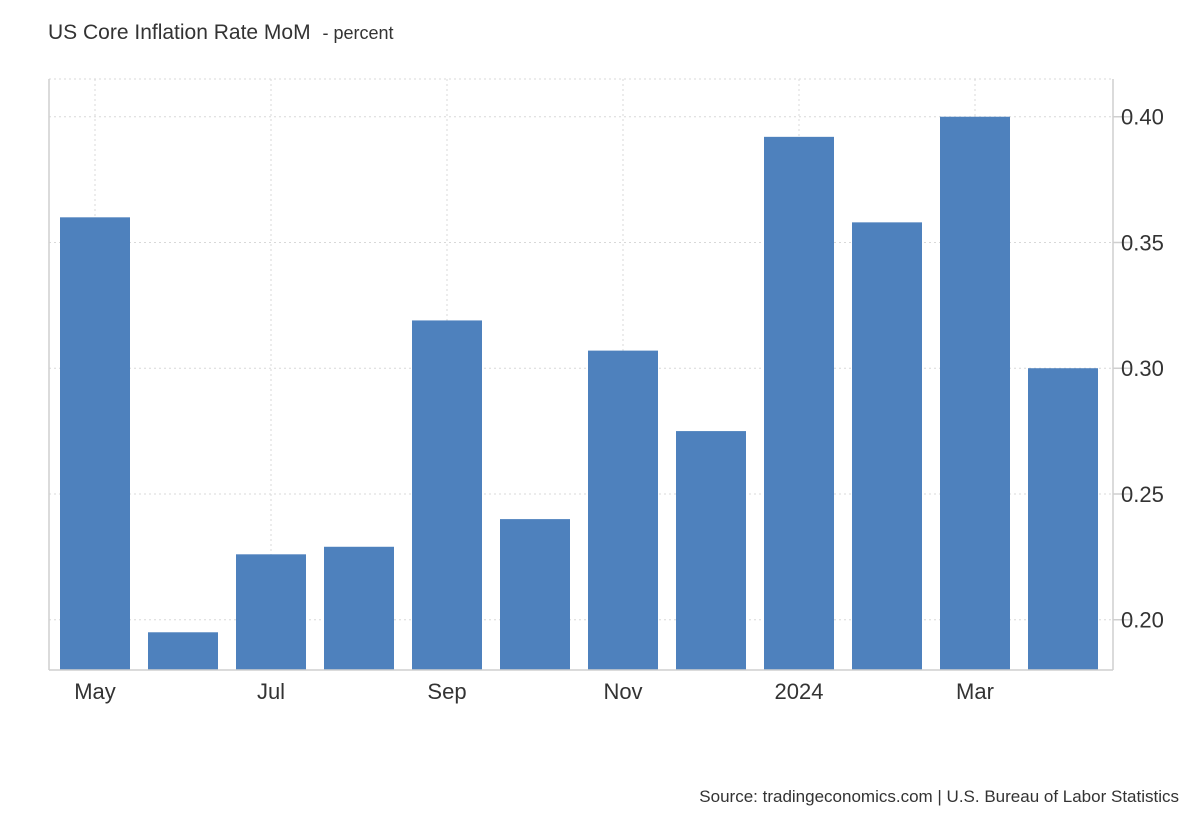  Describe the element at coordinates (357, 33) in the screenshot. I see `chart-subtitle: - percent` at that location.